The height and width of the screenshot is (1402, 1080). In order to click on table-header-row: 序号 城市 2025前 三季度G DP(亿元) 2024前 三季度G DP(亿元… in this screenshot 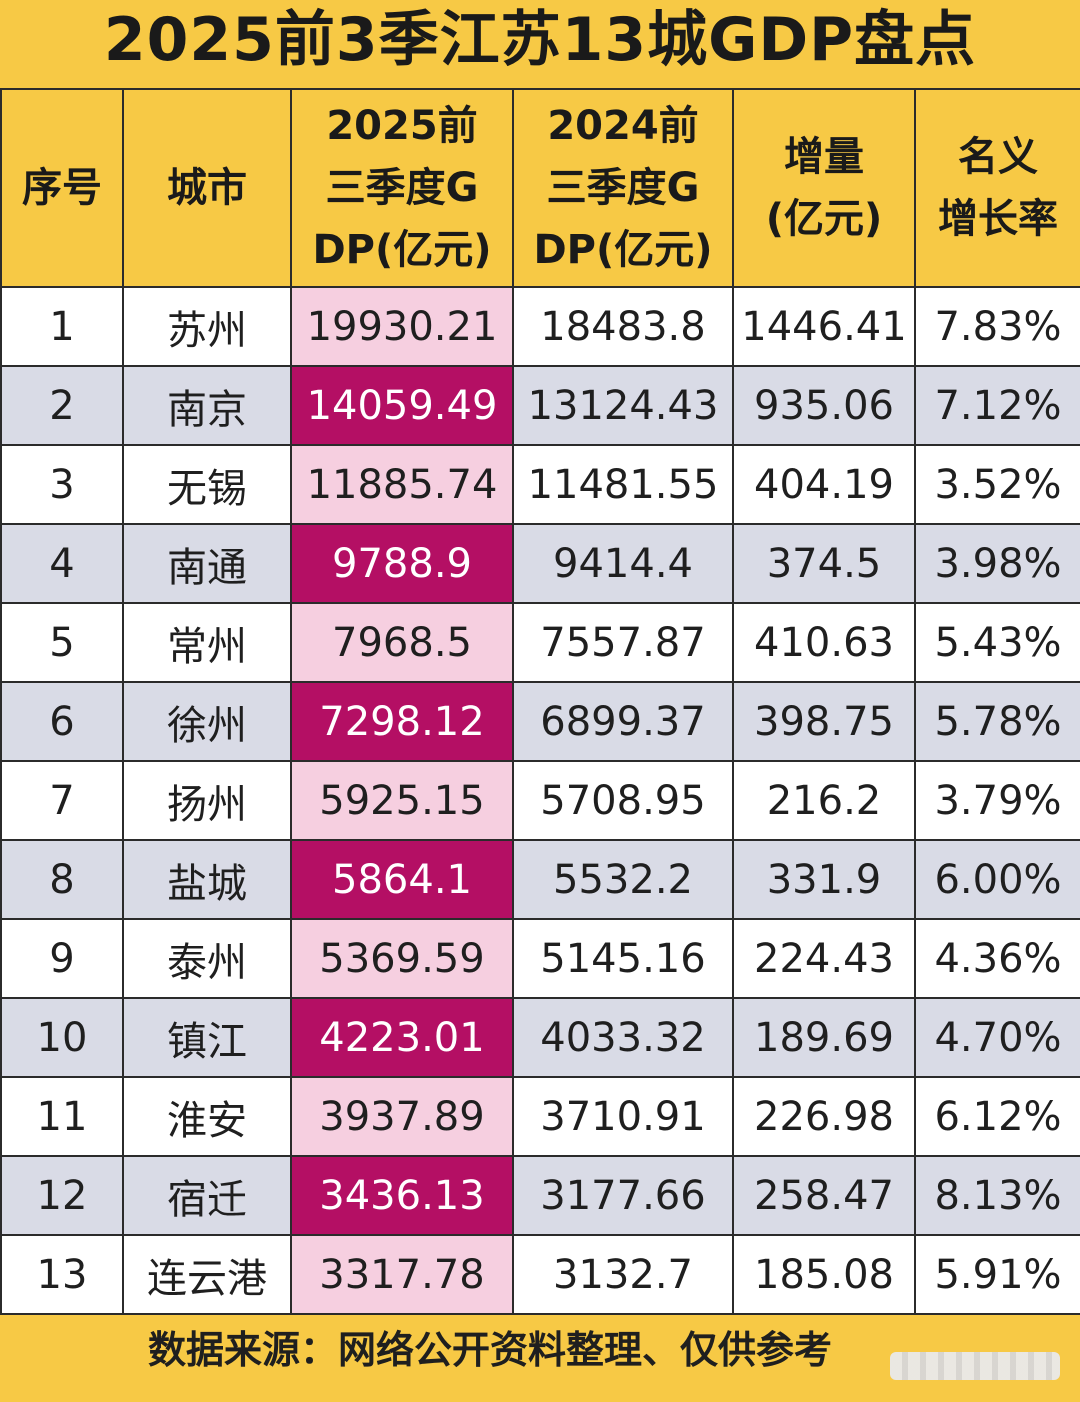, I will do `click(540, 188)`.